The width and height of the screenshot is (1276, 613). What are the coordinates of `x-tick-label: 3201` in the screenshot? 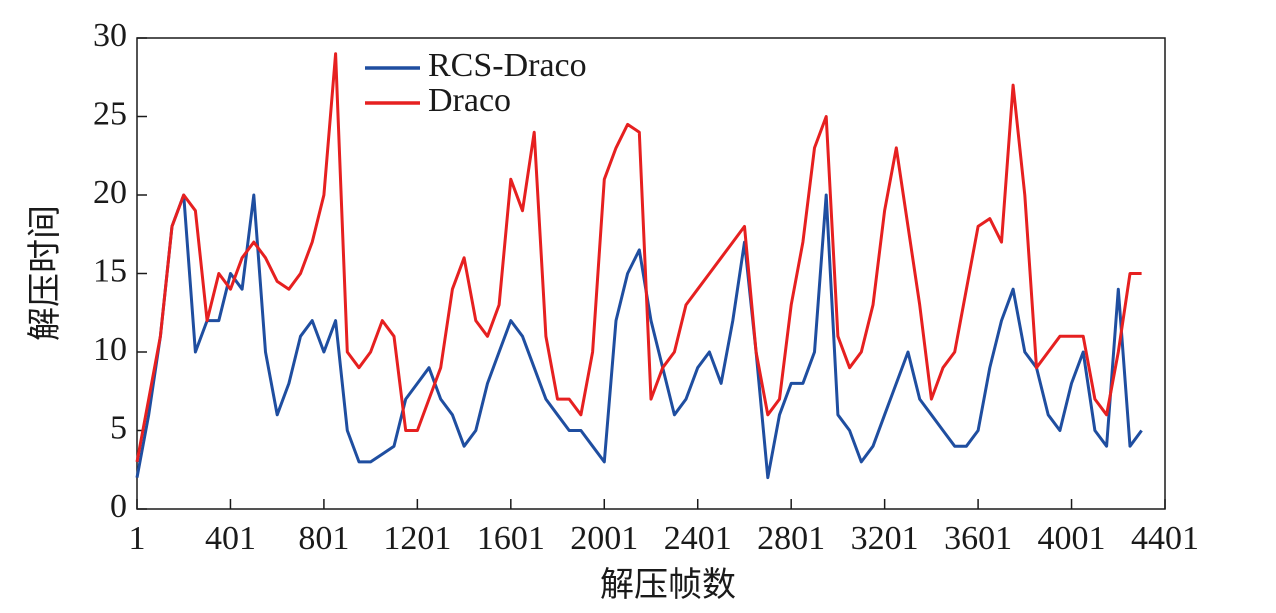 It's located at (885, 538).